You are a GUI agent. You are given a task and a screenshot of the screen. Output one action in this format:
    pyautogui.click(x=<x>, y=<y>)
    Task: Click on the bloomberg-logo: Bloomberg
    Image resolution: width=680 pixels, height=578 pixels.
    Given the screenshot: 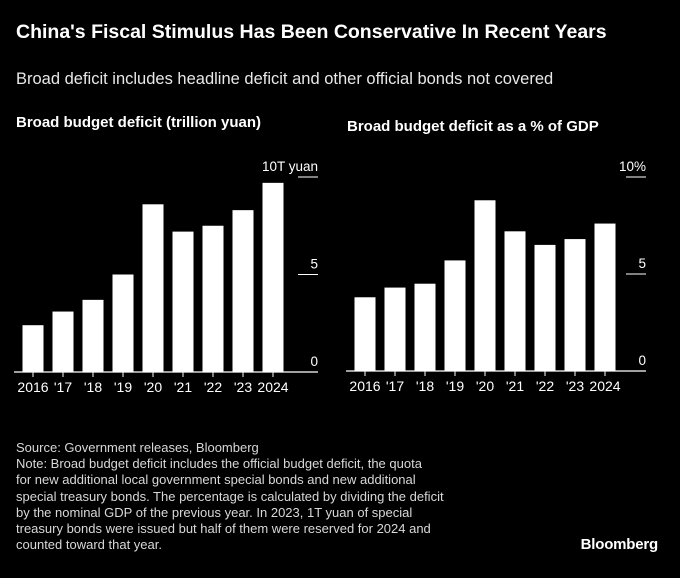 What is the action you would take?
    pyautogui.click(x=619, y=544)
    